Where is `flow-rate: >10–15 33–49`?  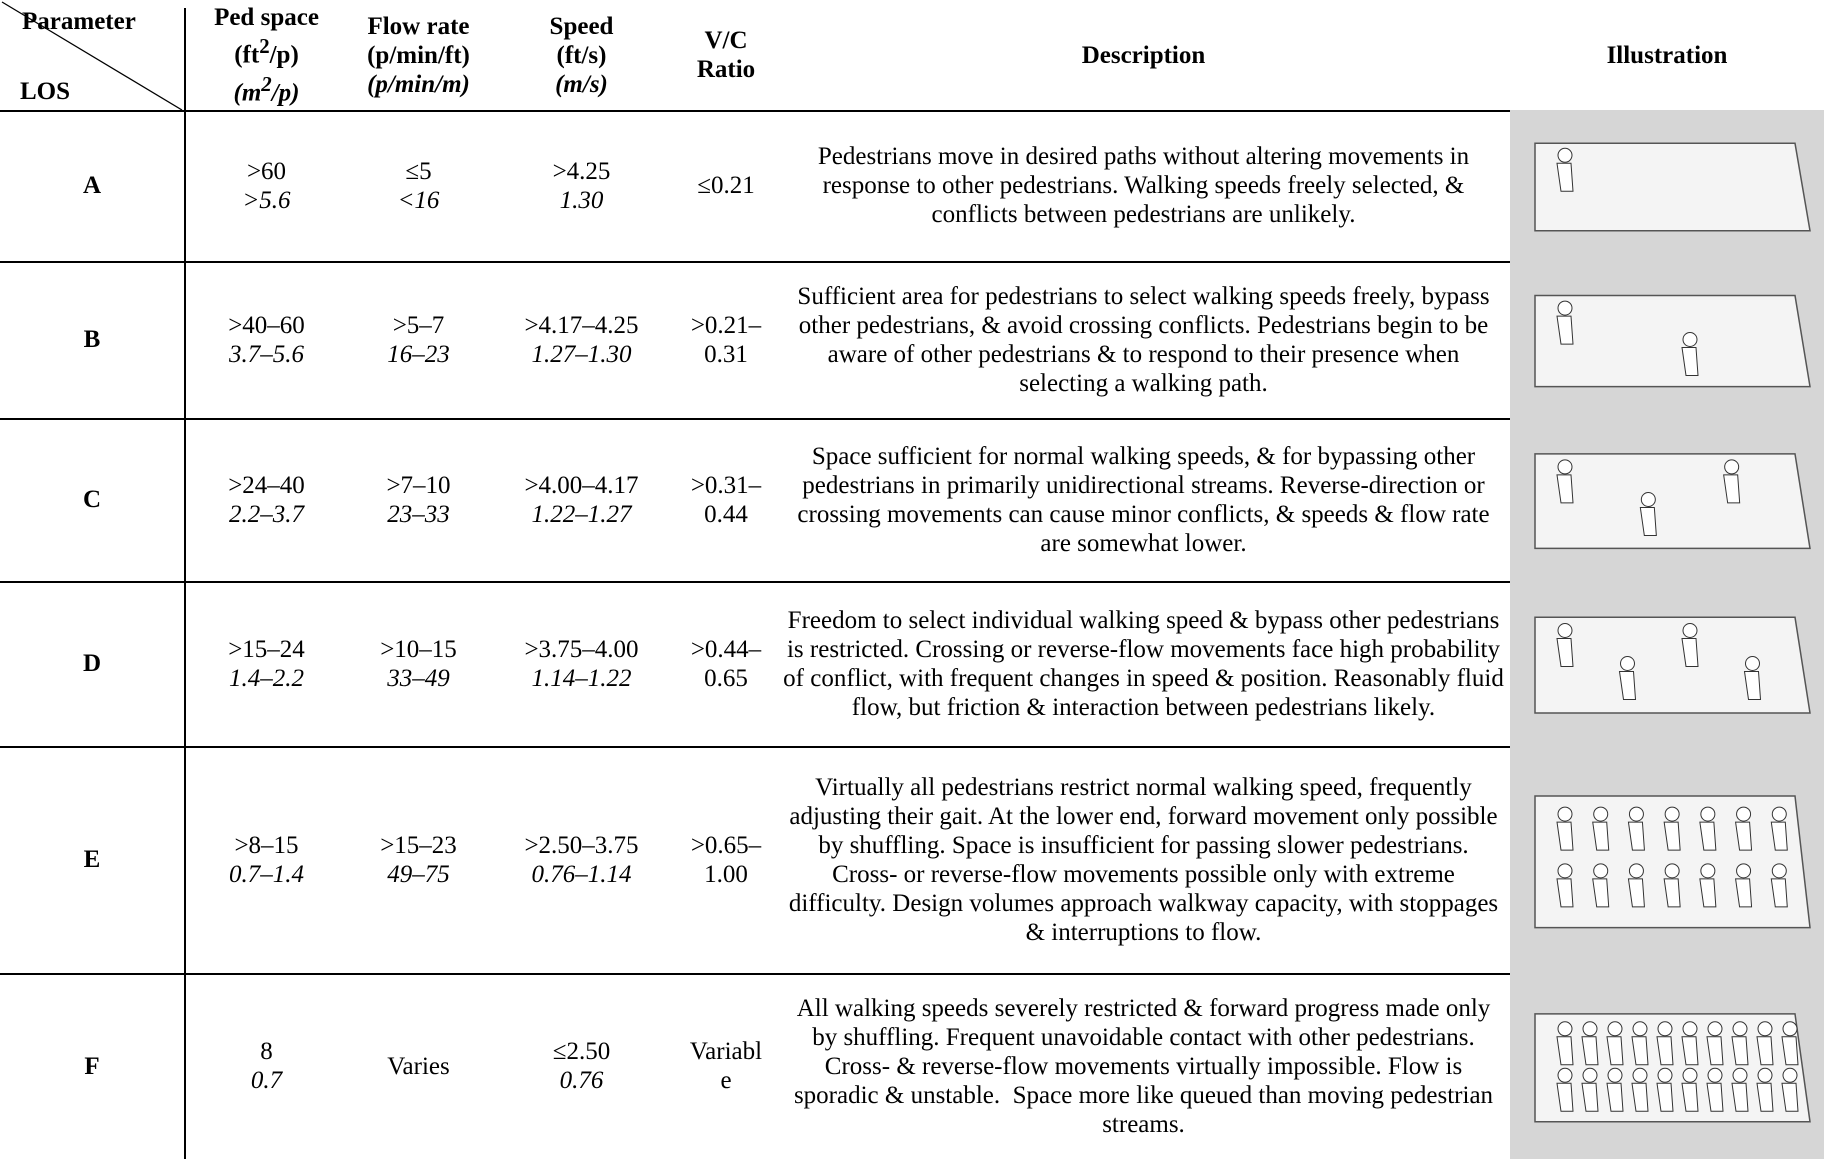
flow-rate: >10–15 33–49 is located at coordinates (418, 663).